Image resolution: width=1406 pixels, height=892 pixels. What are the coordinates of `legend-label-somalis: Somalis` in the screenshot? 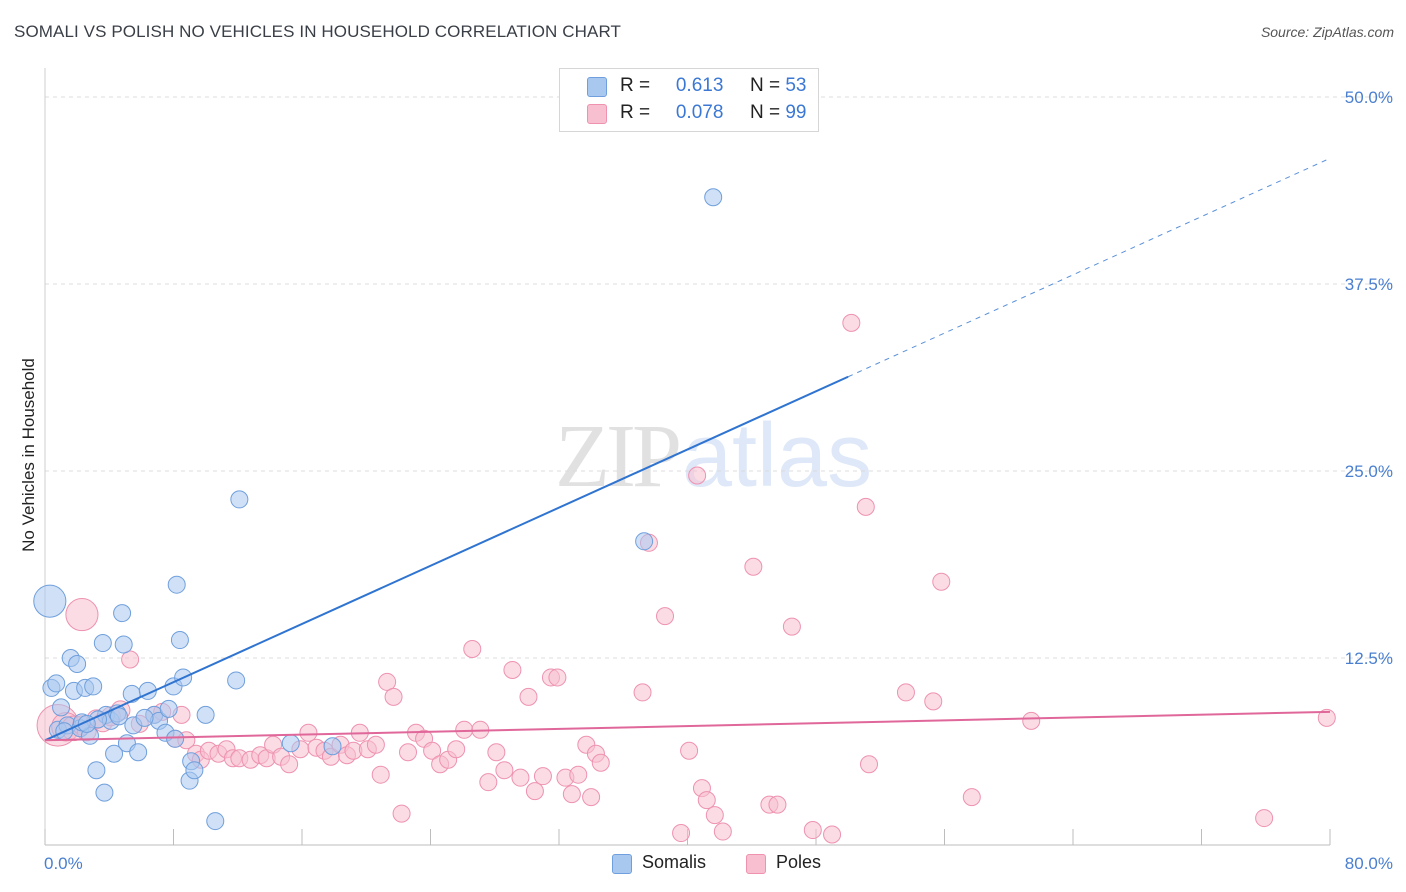 It's located at (674, 862).